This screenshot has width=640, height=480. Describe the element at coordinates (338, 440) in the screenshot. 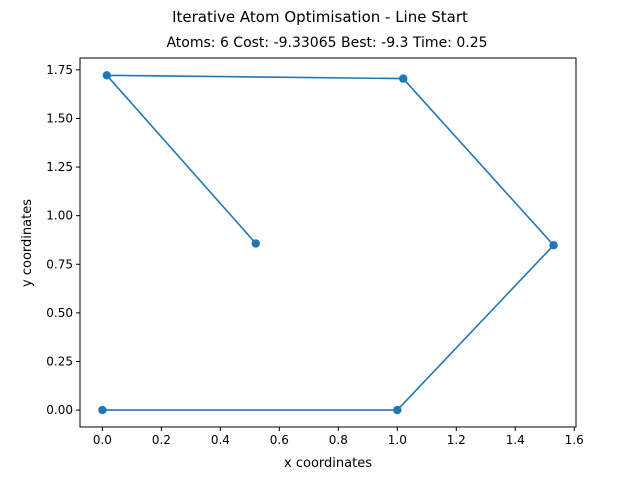

I see `x-tick-label: 0.8` at that location.